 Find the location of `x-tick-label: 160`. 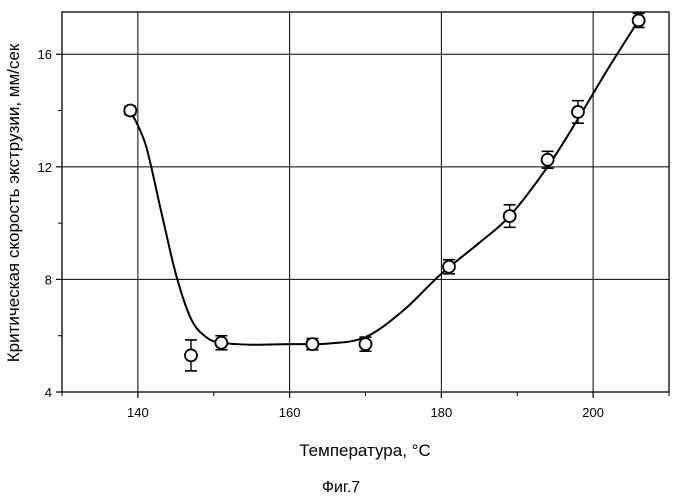

x-tick-label: 160 is located at coordinates (290, 412).